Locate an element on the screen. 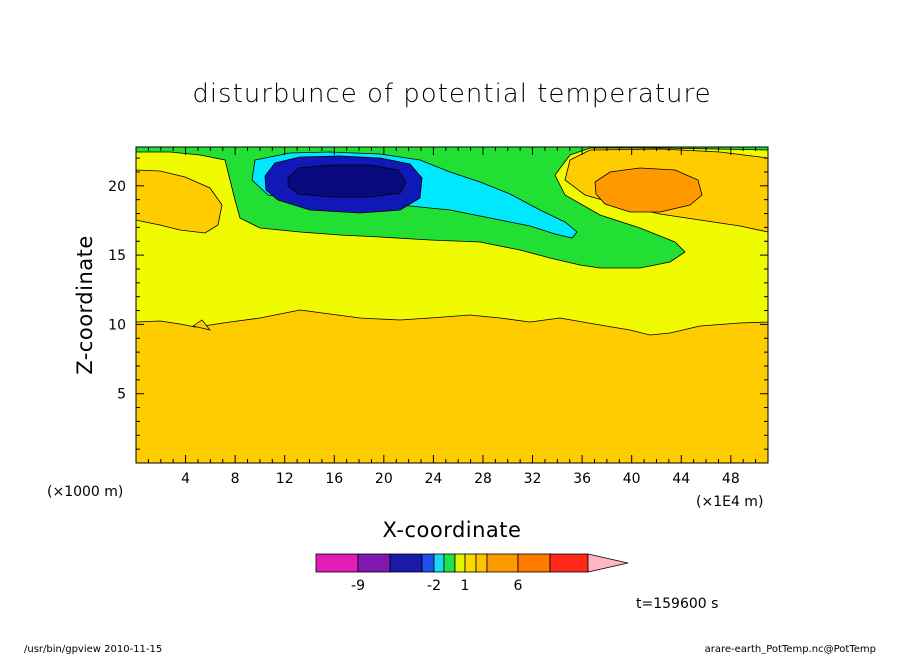 Image resolution: width=904 pixels, height=654 pixels. orange-left-blob is located at coordinates (179, 201).